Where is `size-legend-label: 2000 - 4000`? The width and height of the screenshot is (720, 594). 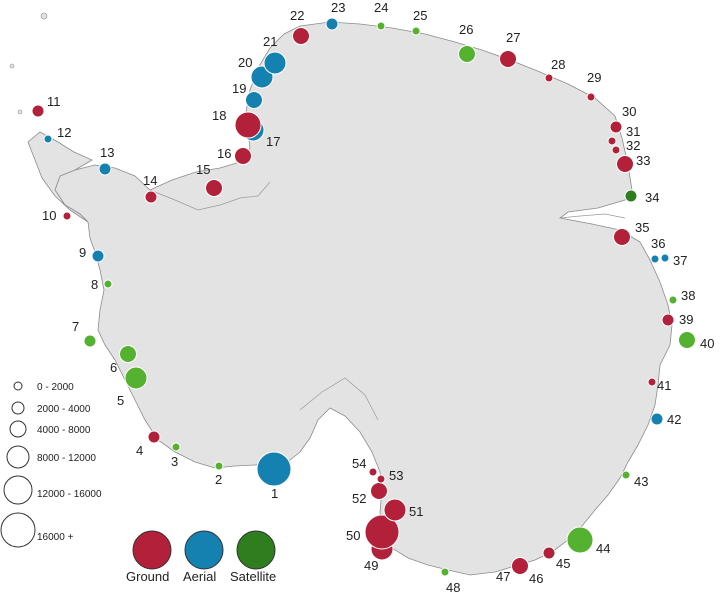 size-legend-label: 2000 - 4000 is located at coordinates (64, 409).